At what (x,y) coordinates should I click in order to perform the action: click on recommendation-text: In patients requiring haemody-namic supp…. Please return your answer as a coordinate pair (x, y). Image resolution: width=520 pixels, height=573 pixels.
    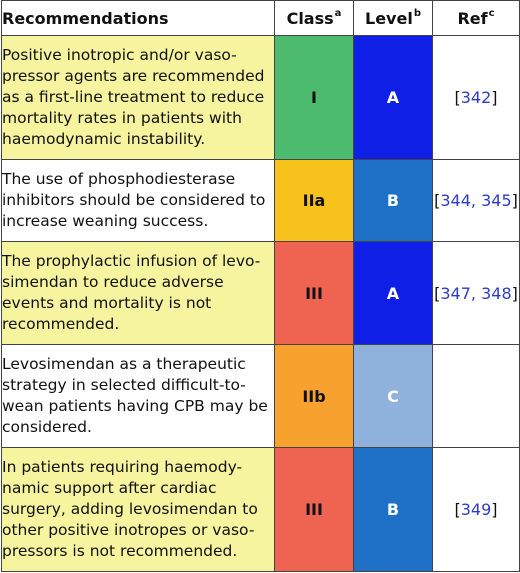
    Looking at the image, I should click on (138, 509).